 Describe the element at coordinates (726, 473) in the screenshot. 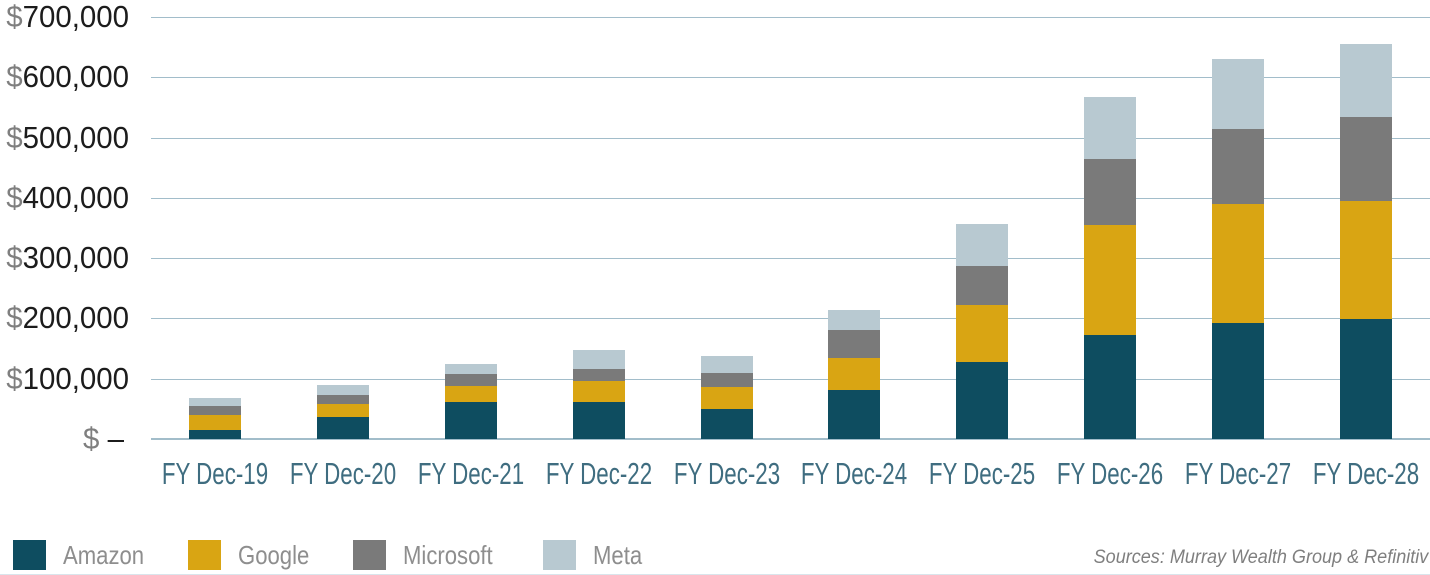

I see `x-axis-label: FY Dec-23` at that location.